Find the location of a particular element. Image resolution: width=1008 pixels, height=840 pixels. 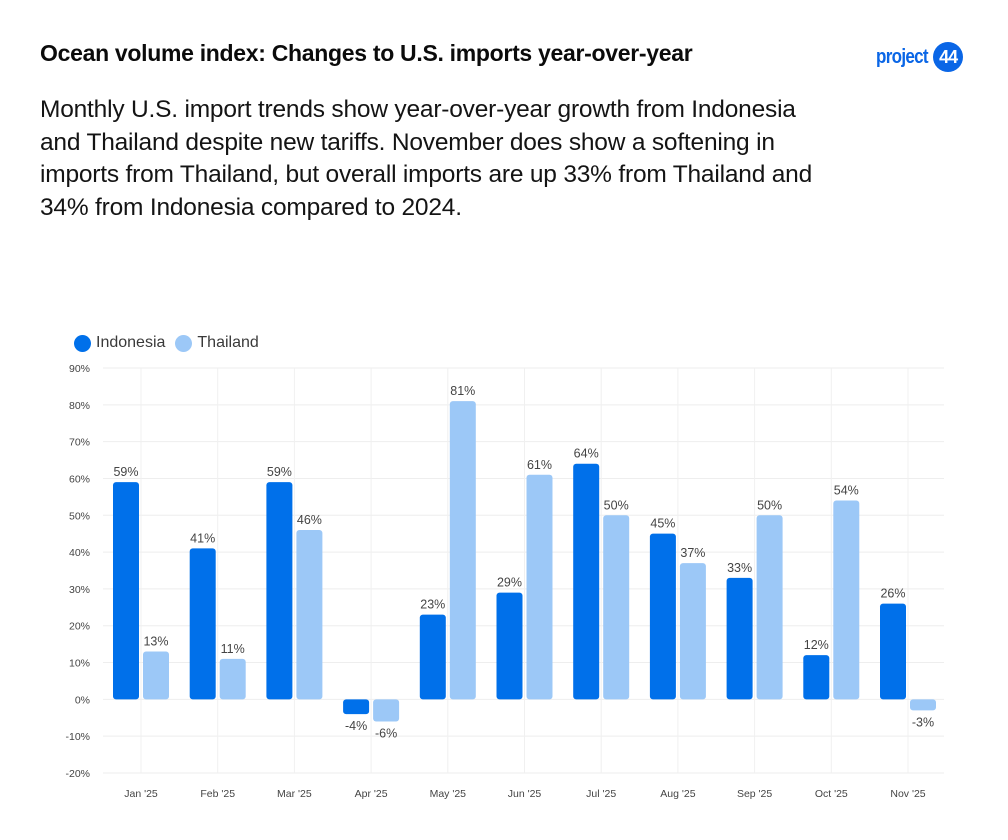

data-label-thailand: 81% is located at coordinates (462, 391).